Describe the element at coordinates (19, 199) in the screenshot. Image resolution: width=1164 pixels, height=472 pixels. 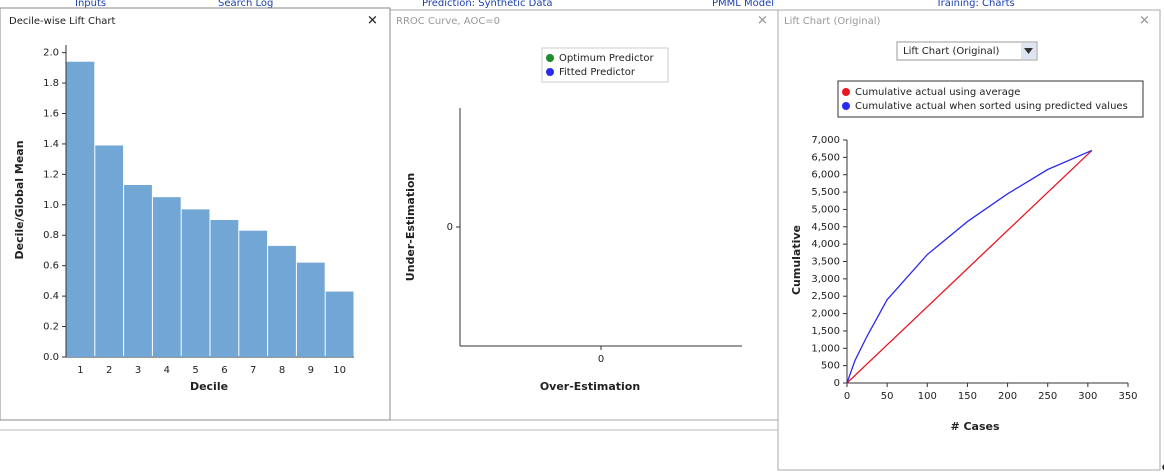
I see `y-axis-label: Decile/Global Mean` at that location.